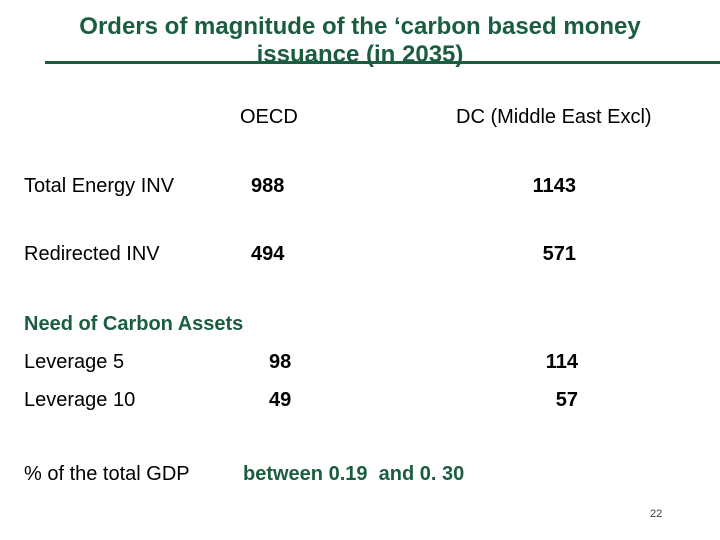 The width and height of the screenshot is (720, 540). Describe the element at coordinates (656, 514) in the screenshot. I see `page-number: 22` at that location.